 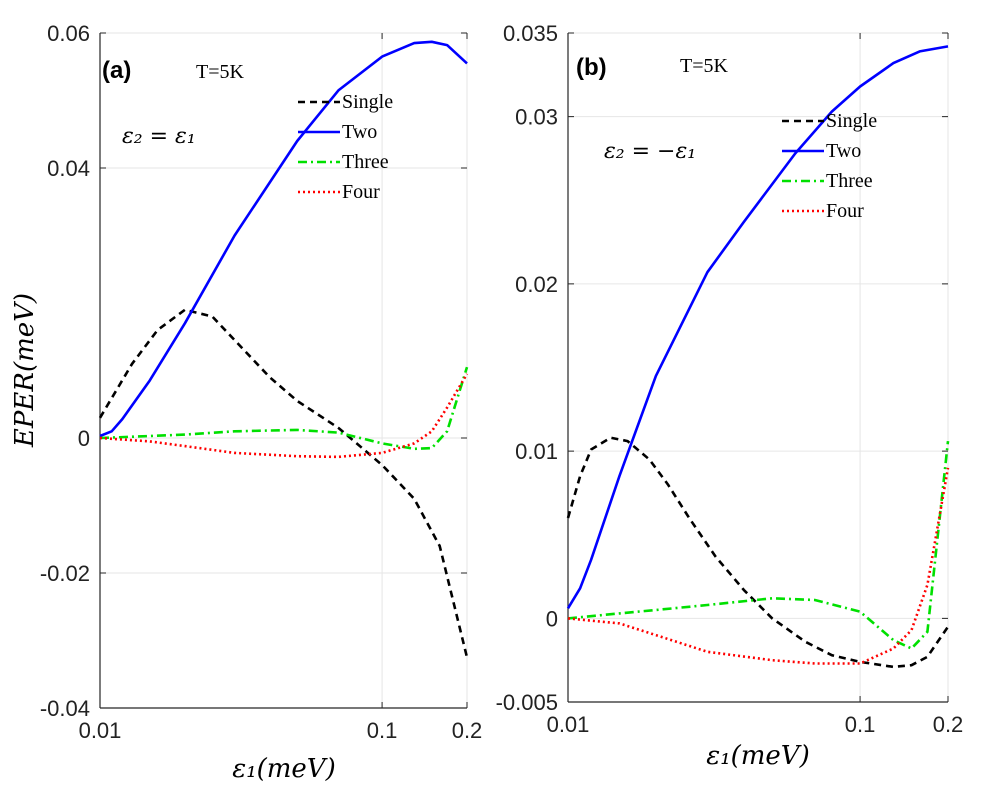 What do you see at coordinates (159, 136) in the screenshot?
I see `condition-label: ε₂ = ε₁` at bounding box center [159, 136].